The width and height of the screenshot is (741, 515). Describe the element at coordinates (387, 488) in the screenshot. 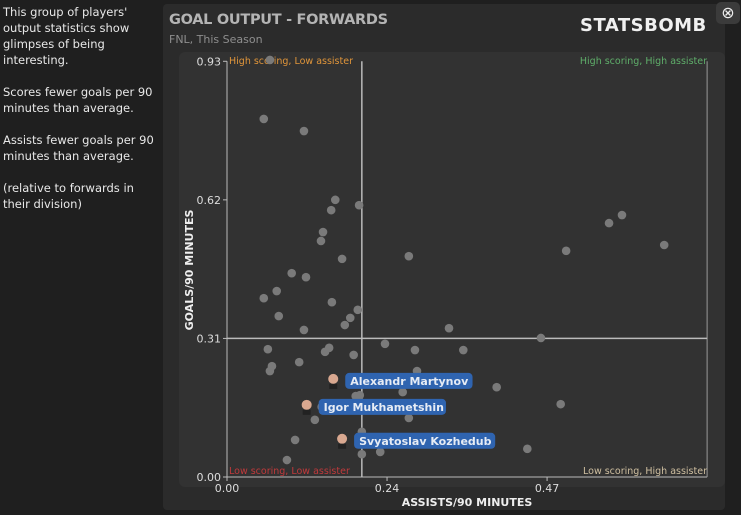

I see `x-tick-label: 0.24` at that location.